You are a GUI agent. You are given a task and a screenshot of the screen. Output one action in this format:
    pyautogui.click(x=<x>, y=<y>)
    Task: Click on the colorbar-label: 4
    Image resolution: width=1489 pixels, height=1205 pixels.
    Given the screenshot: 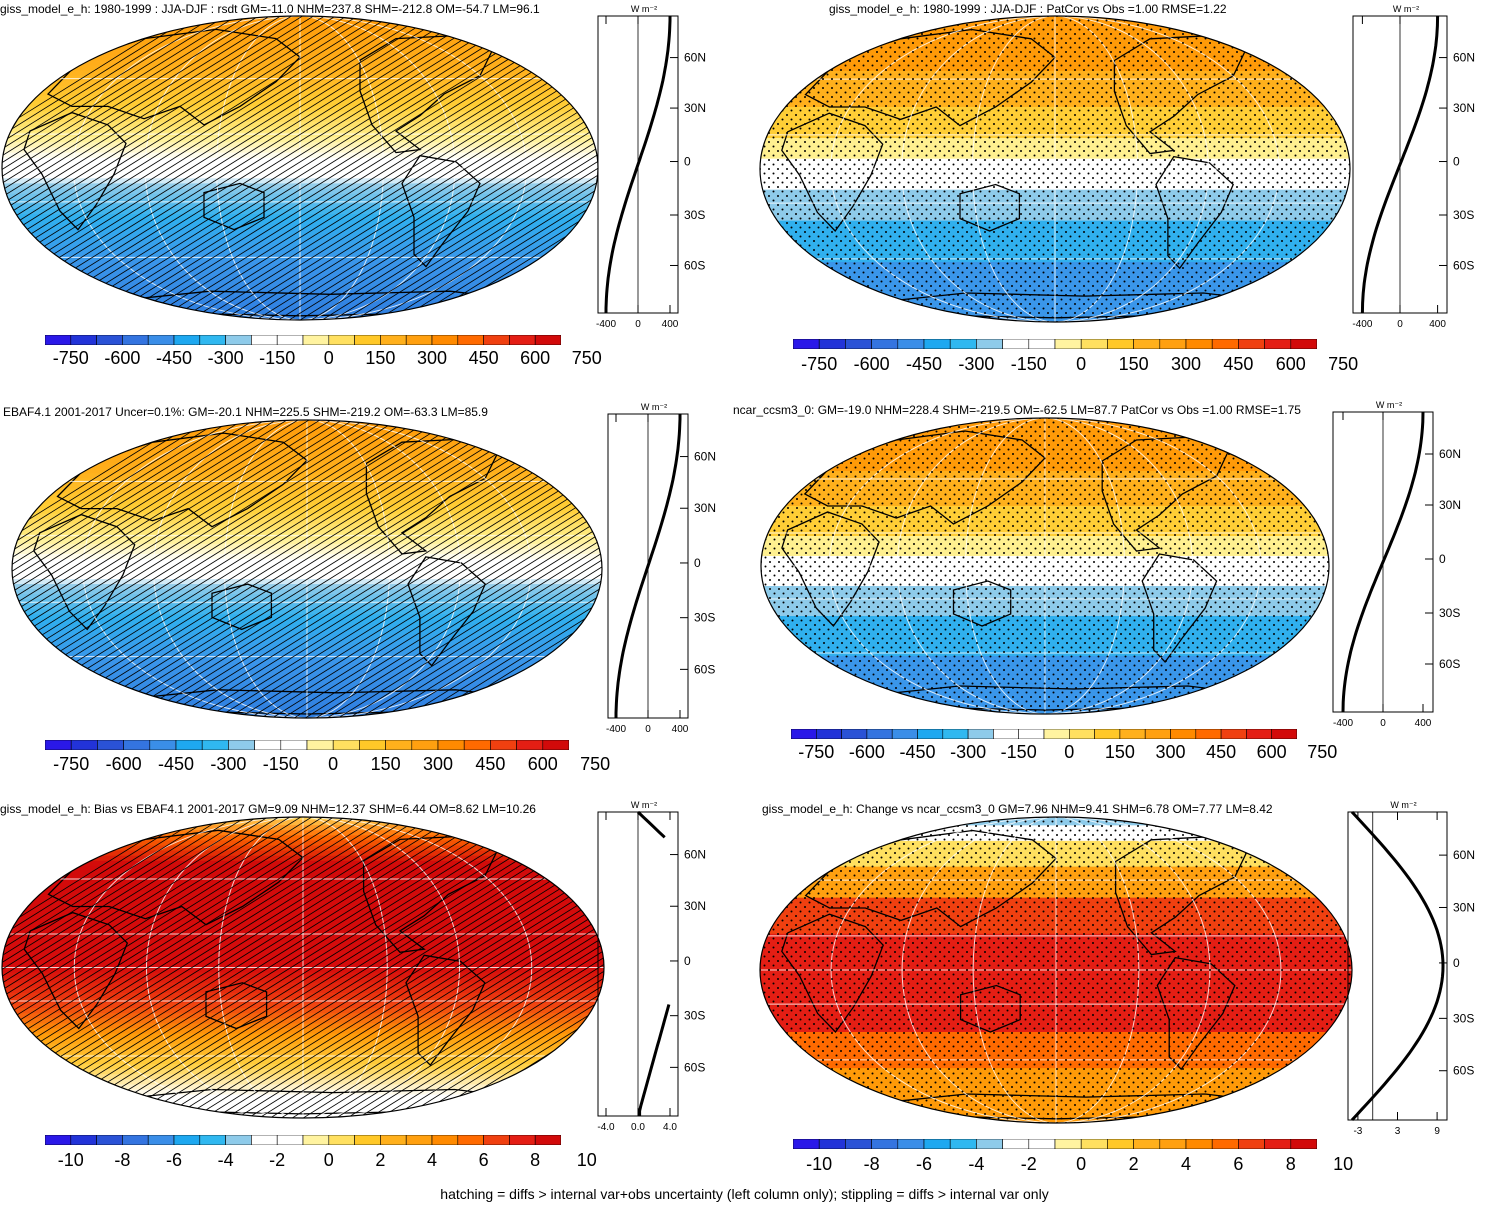 What is the action you would take?
    pyautogui.click(x=432, y=1160)
    